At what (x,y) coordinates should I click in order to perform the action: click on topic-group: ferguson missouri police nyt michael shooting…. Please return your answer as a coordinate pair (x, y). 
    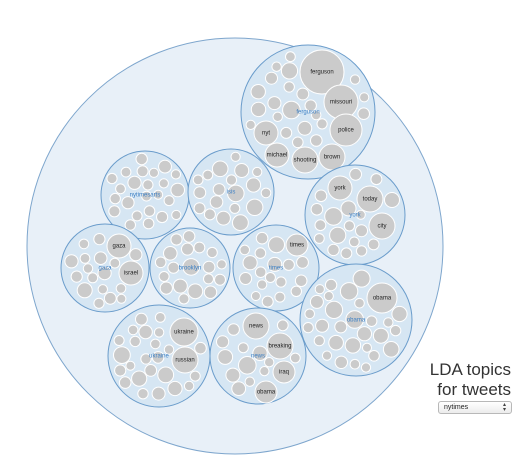
    Looking at the image, I should click on (308, 112).